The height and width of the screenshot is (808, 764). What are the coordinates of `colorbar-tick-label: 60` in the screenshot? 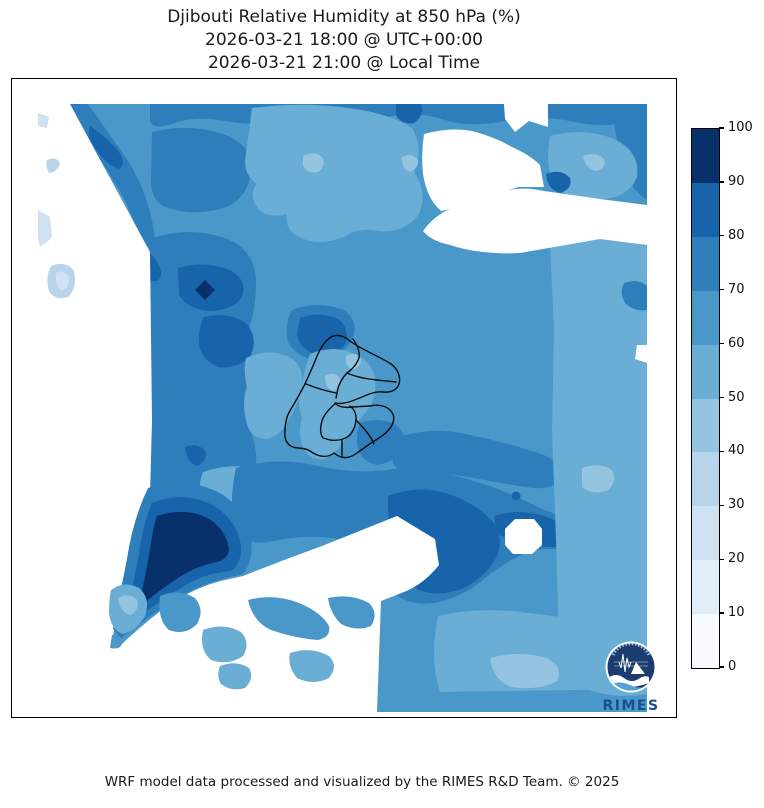 It's located at (736, 343).